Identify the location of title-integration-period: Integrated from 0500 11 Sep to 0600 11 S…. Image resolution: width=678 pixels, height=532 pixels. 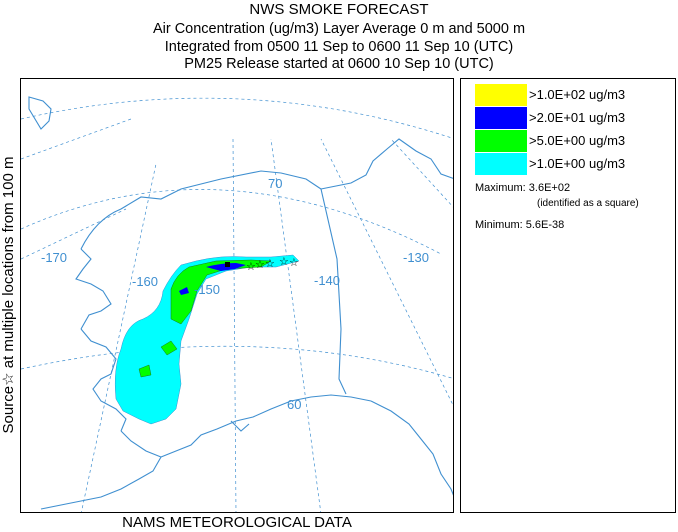
(339, 47).